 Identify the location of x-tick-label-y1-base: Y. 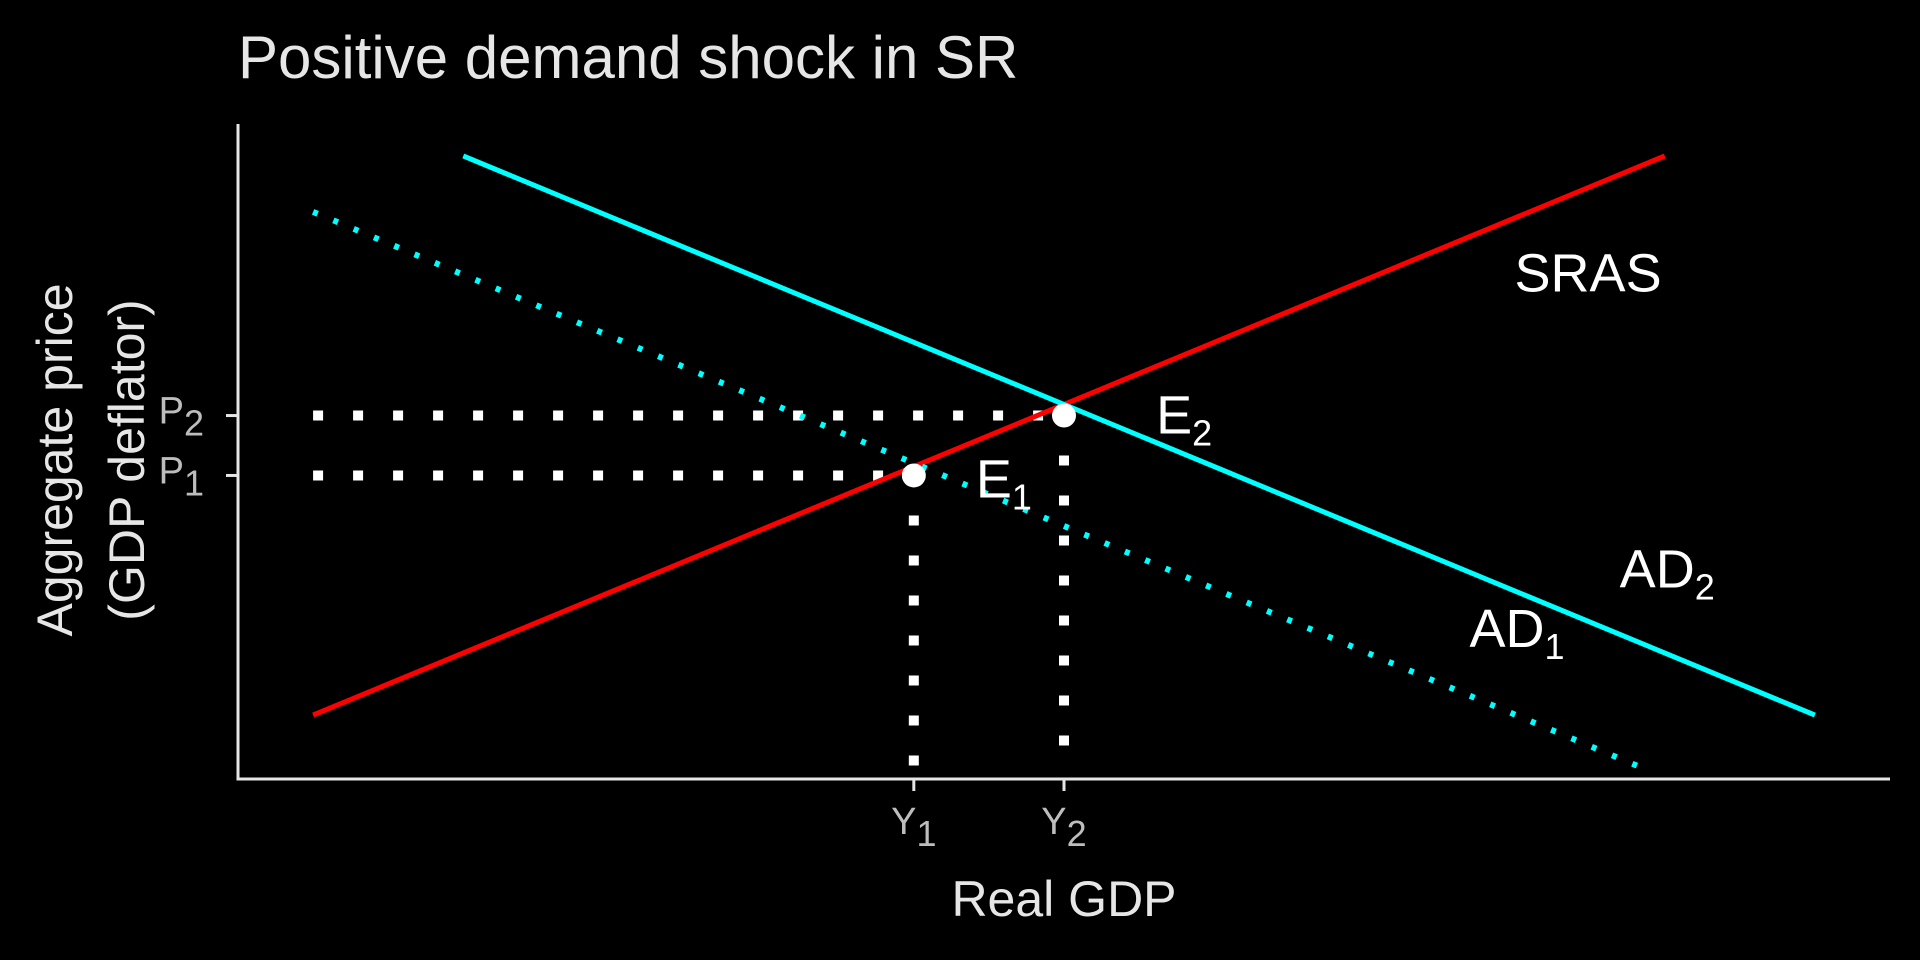
(903, 822).